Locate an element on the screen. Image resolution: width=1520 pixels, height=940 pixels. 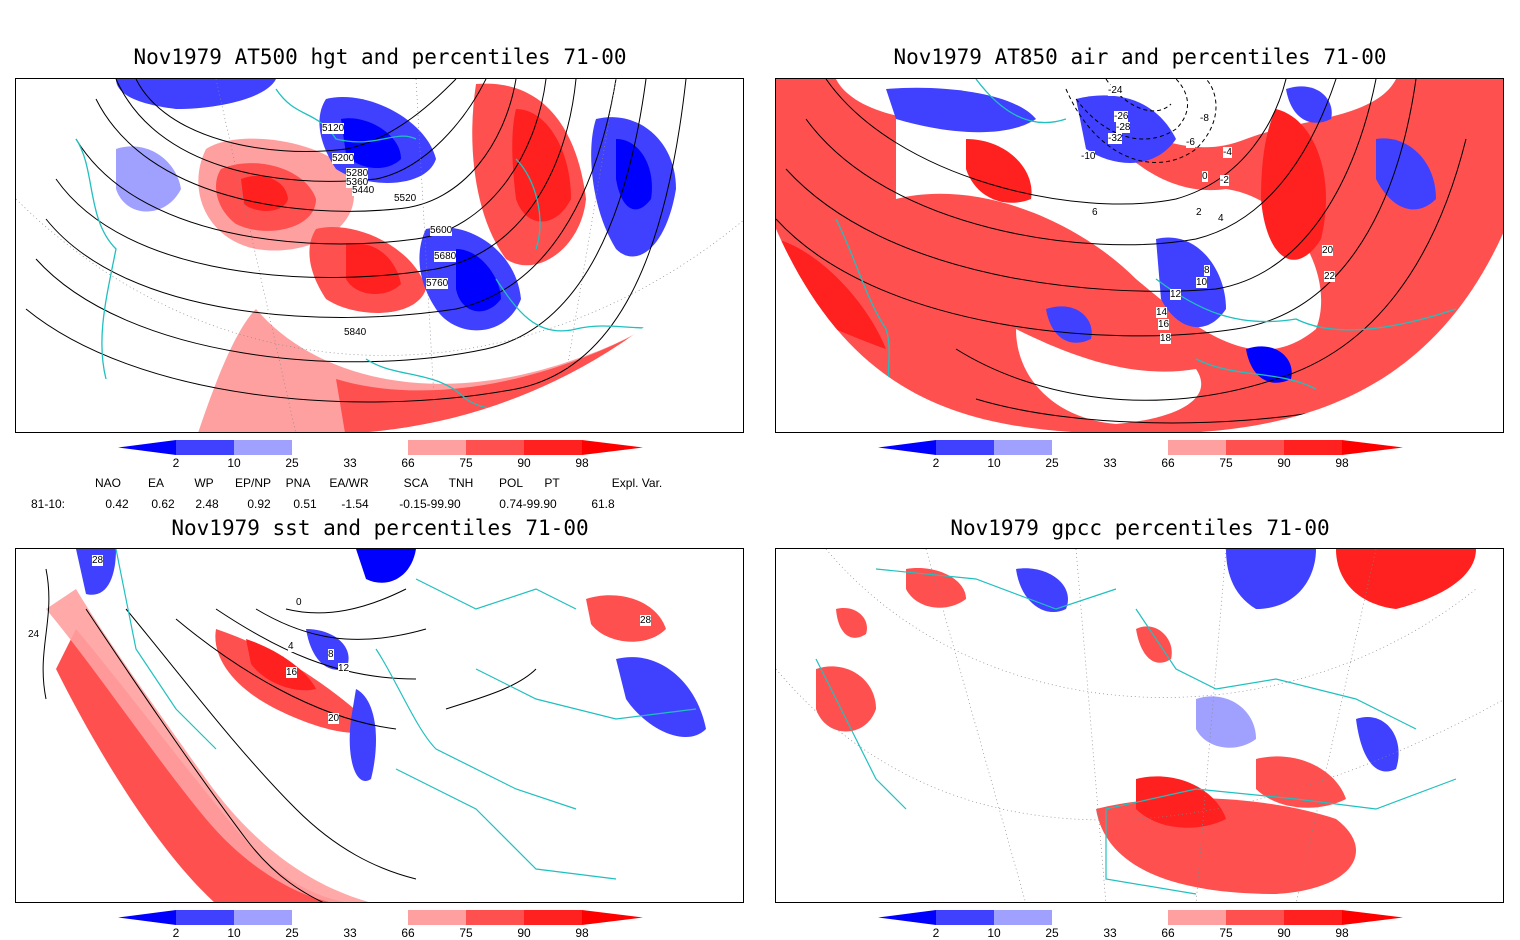
contour-label: -8 is located at coordinates (1204, 118).